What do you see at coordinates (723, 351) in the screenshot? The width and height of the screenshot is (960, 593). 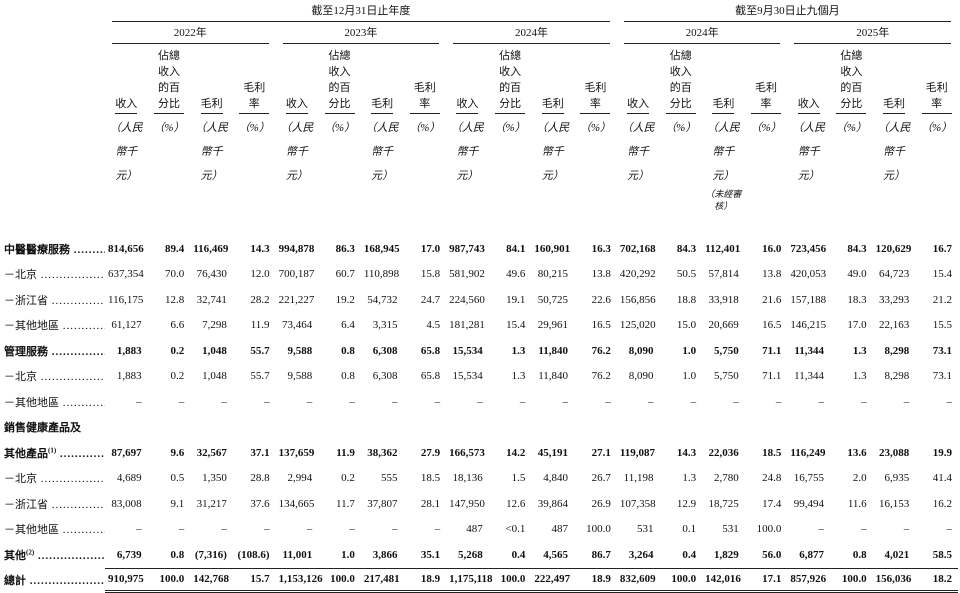 I see `cell: 5,750` at bounding box center [723, 351].